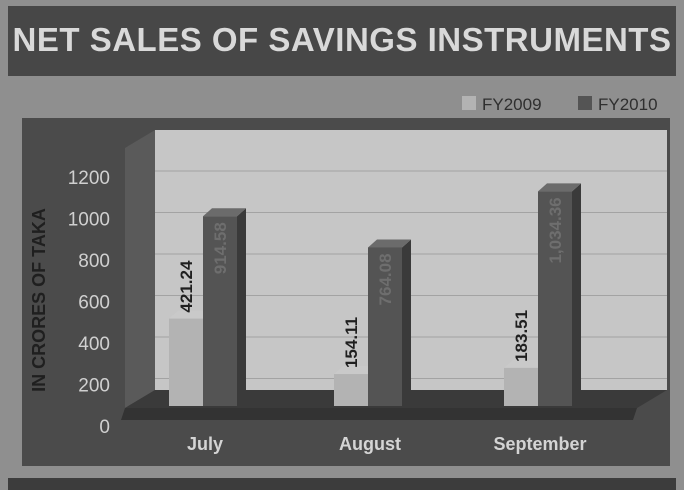 This screenshot has height=490, width=684. I want to click on data-label-fy2010-september: 1,034.36, so click(555, 230).